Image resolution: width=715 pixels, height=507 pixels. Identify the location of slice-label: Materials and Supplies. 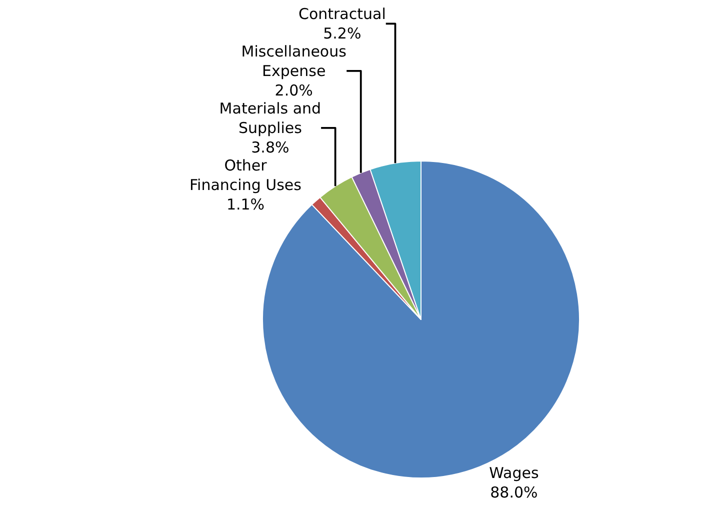
(270, 118).